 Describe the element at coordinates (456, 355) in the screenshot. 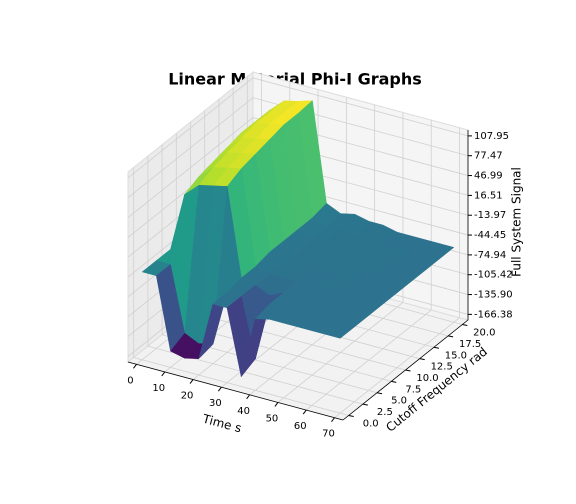

I see `y-tick-label: 15.0` at that location.